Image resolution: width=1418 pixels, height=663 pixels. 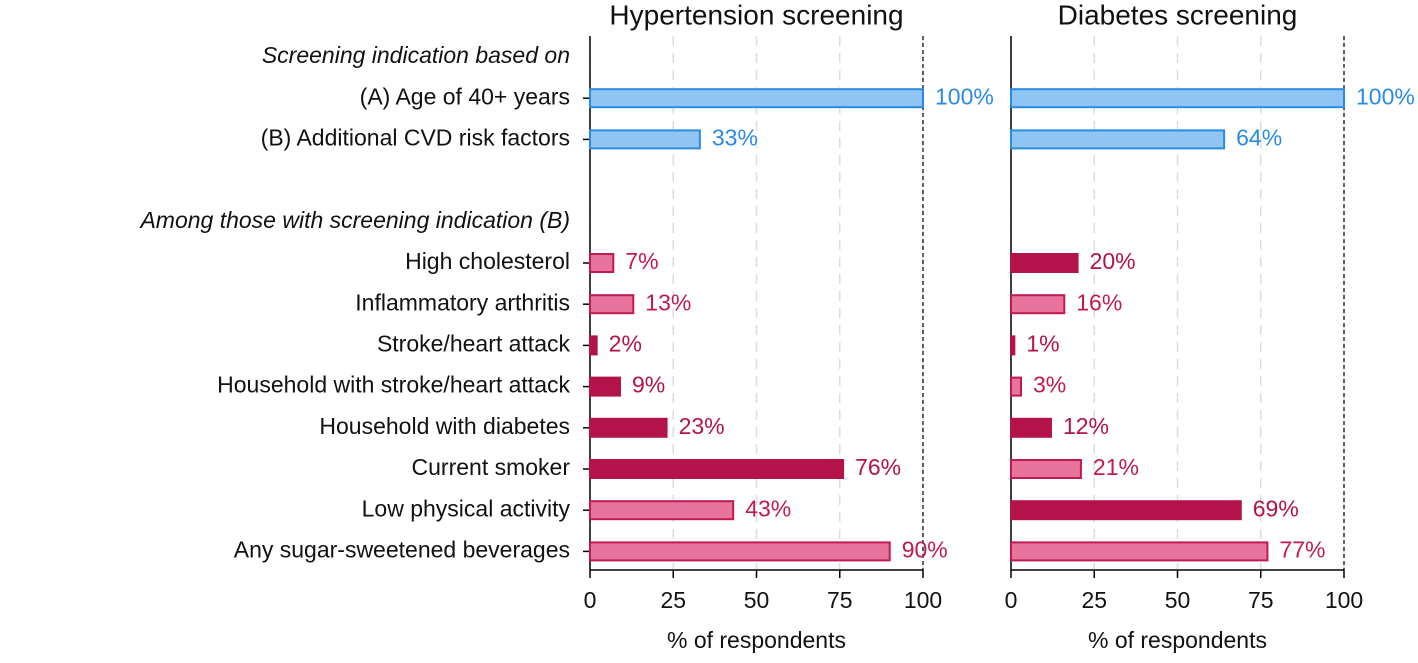 I want to click on category-label: (A) Age of 40+ years, so click(x=465, y=96).